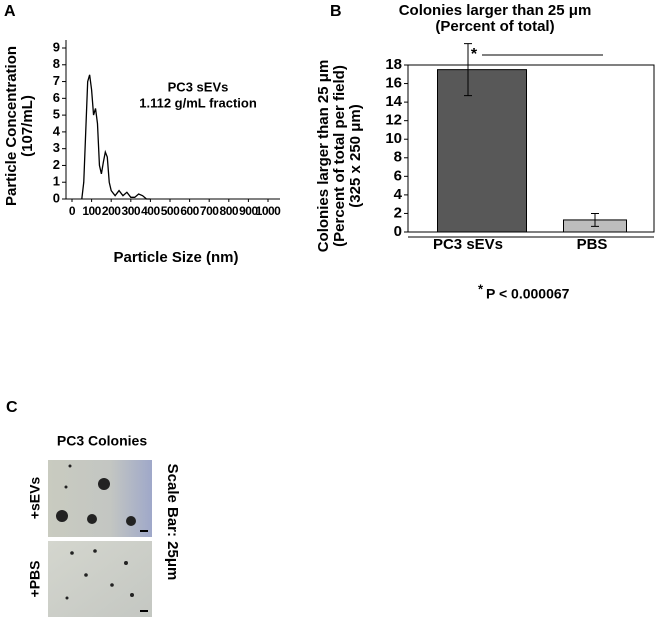  Describe the element at coordinates (592, 244) in the screenshot. I see `x-tick-label: PBS` at that location.